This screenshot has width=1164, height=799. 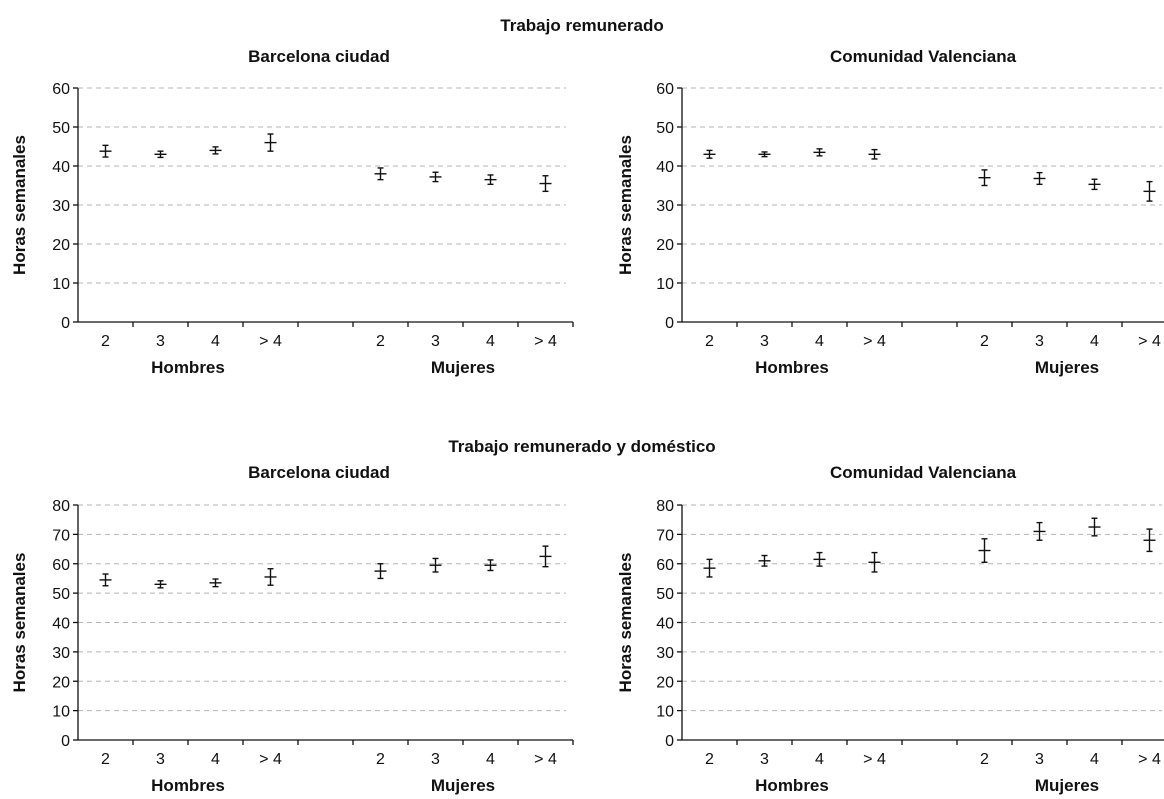 What do you see at coordinates (61, 506) in the screenshot?
I see `y-tick-label: 80` at bounding box center [61, 506].